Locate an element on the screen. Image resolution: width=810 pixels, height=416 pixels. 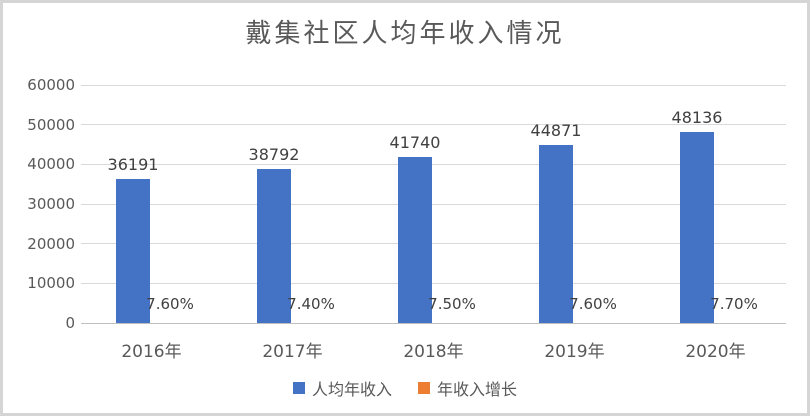
growth-value-label: 7.40% is located at coordinates (311, 304).